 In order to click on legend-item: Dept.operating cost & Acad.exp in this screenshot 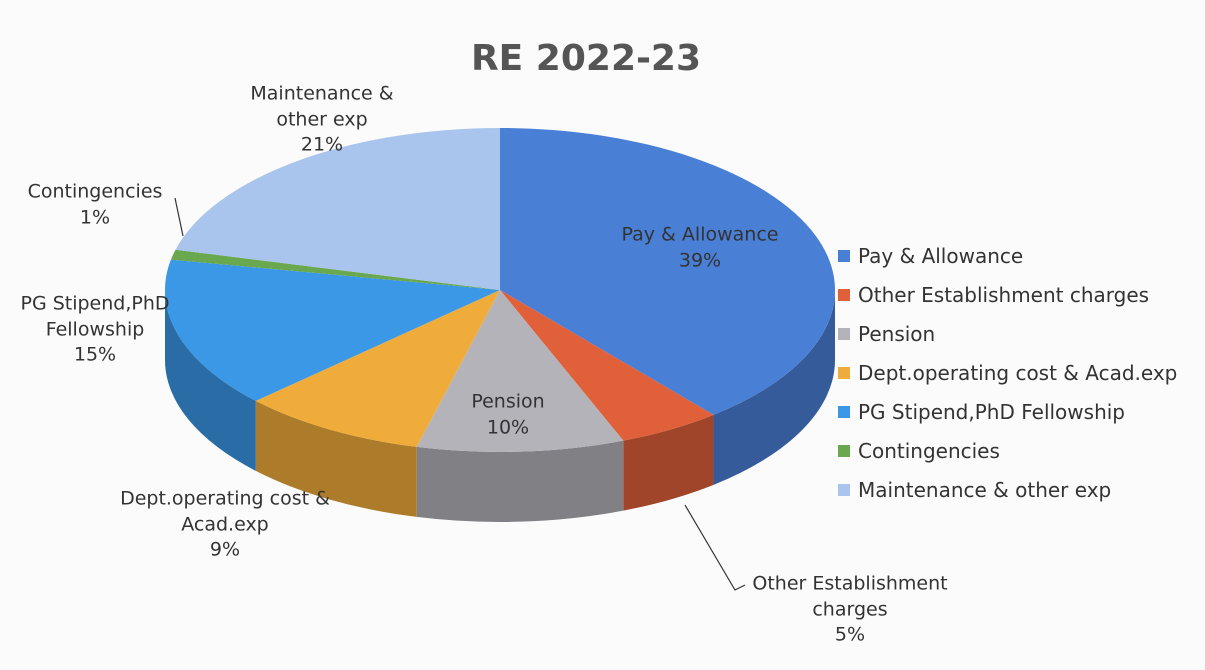, I will do `click(1007, 373)`.